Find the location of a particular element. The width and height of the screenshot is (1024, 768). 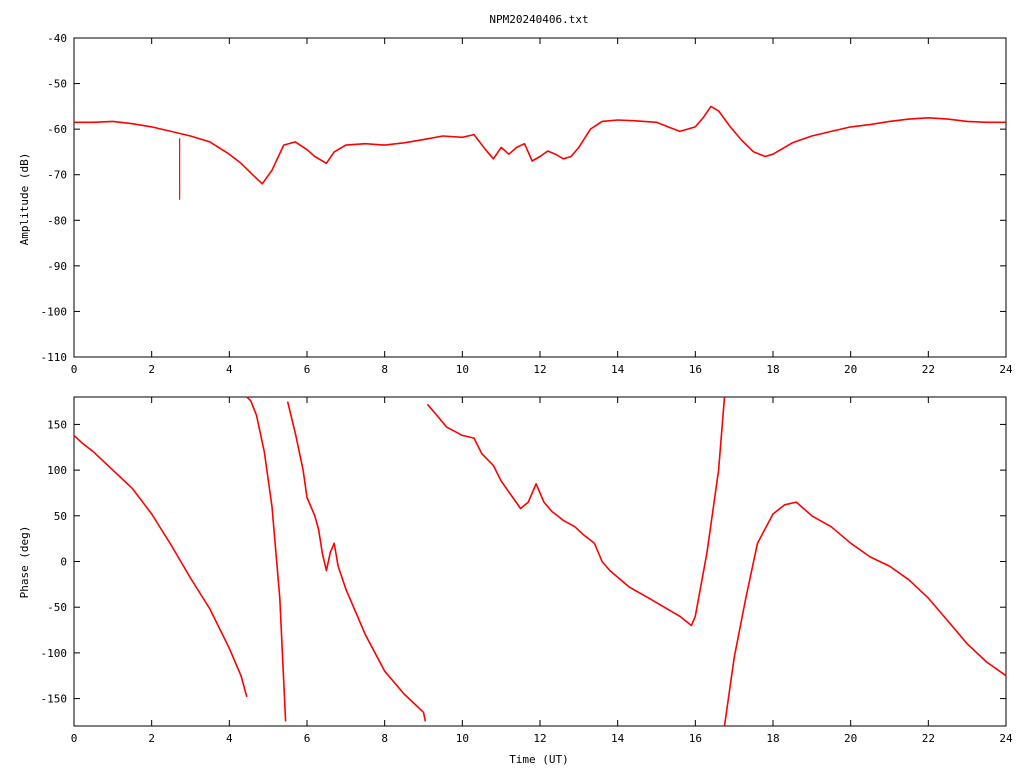

y-tick-label: -70 is located at coordinates (57, 175).